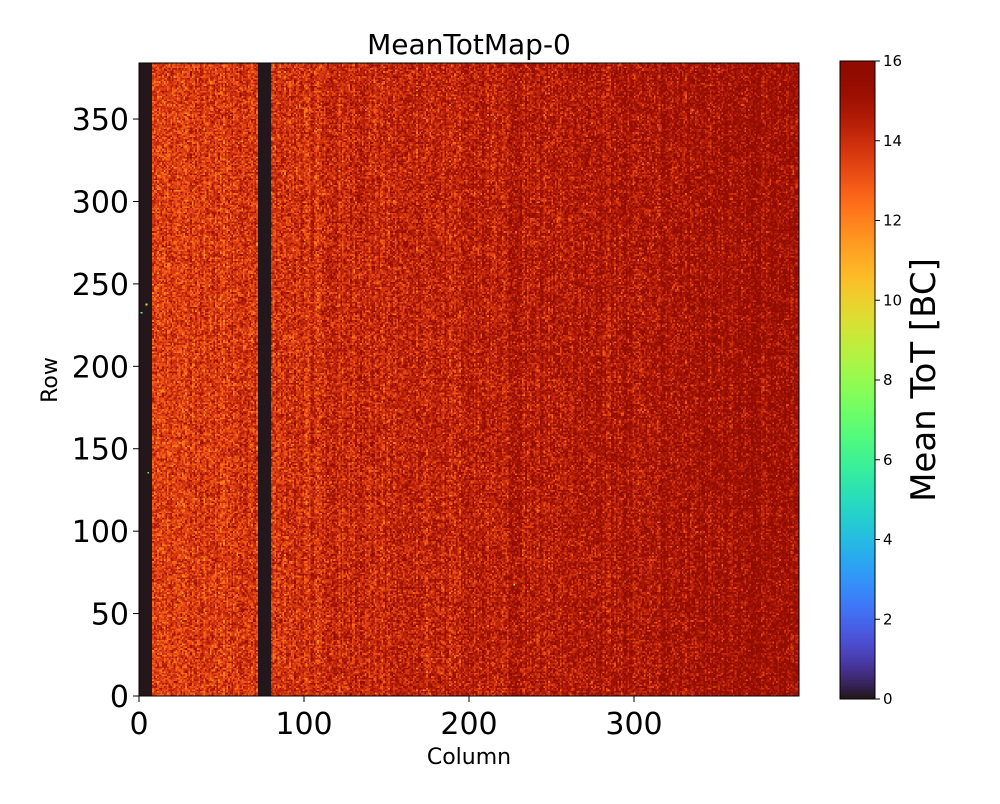  What do you see at coordinates (892, 61) in the screenshot?
I see `colorbar-tick-label: 16` at bounding box center [892, 61].